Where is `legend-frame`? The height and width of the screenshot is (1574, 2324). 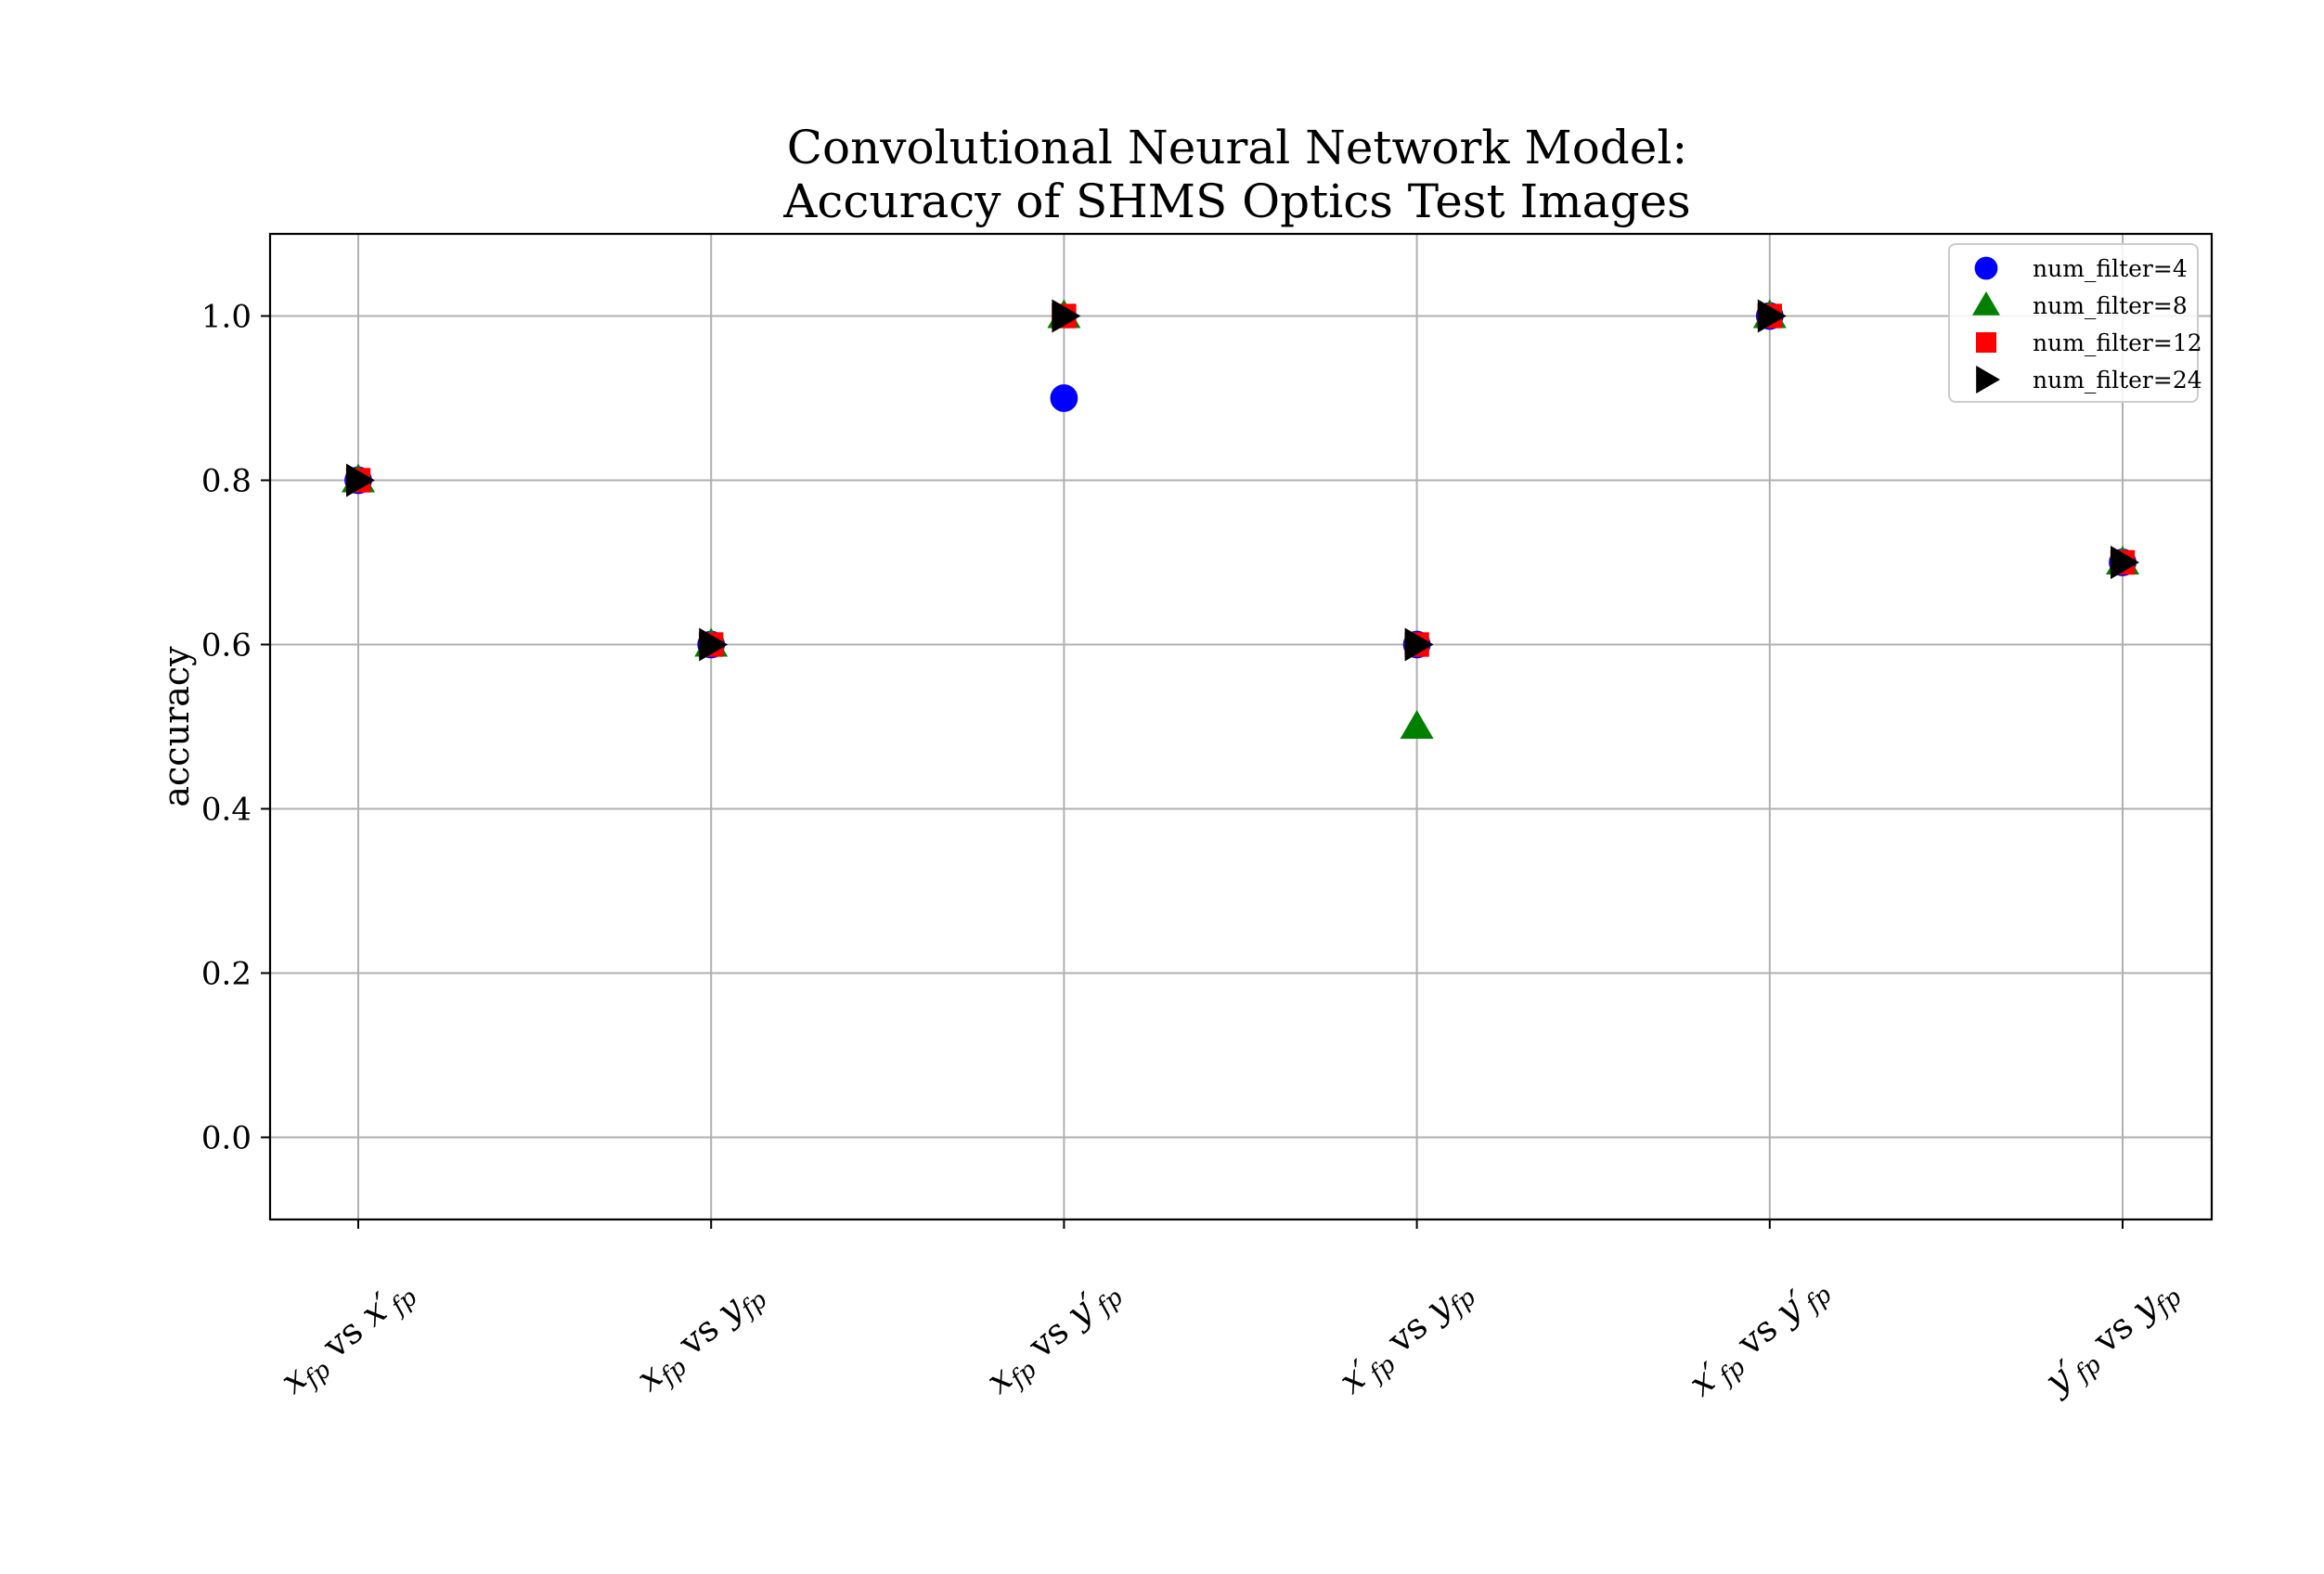
legend-frame is located at coordinates (2073, 323).